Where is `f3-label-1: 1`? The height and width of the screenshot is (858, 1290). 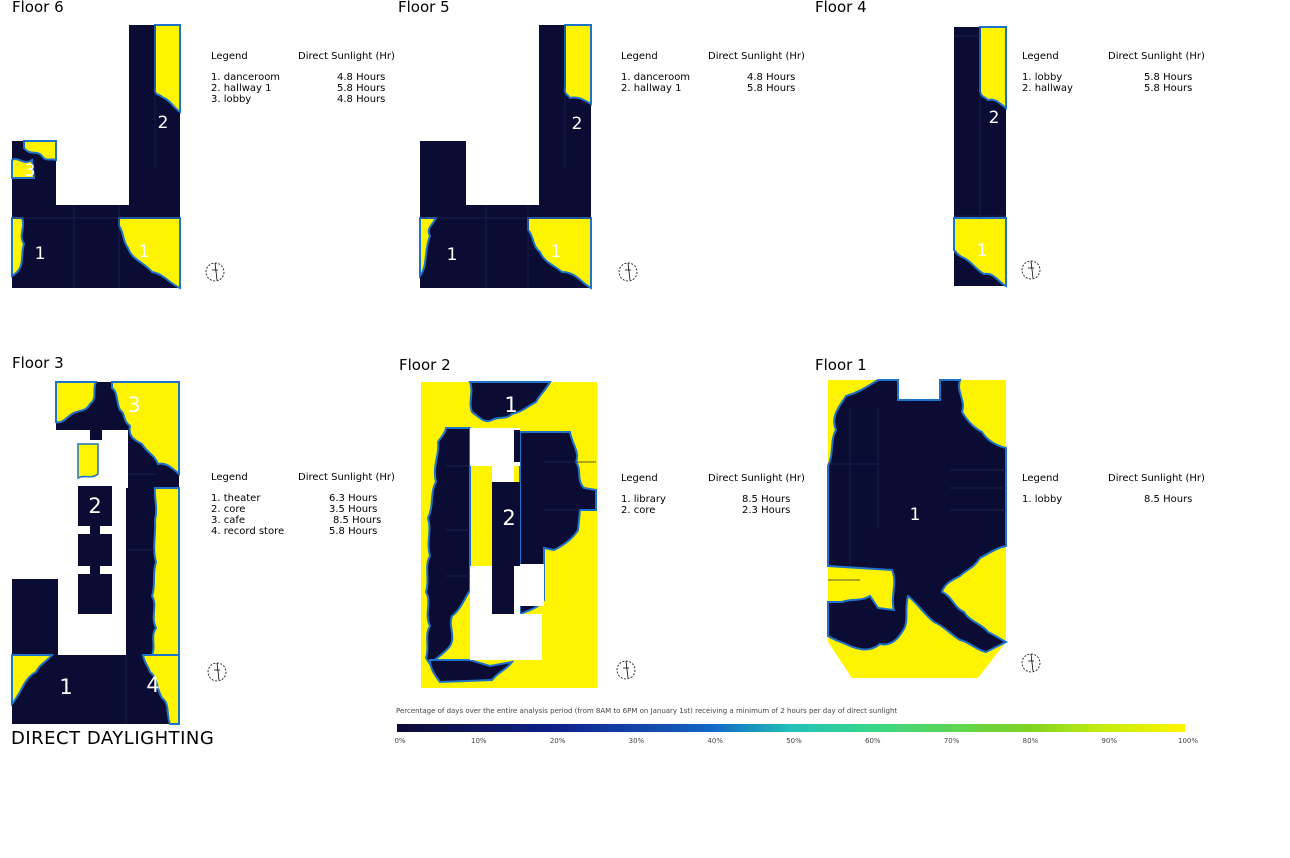 f3-label-1: 1 is located at coordinates (65, 687).